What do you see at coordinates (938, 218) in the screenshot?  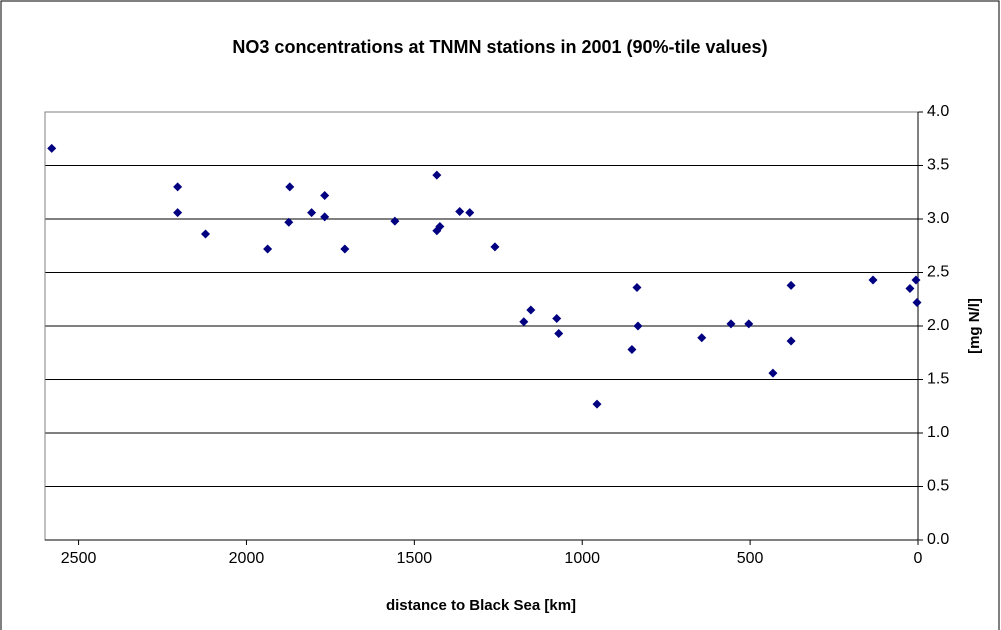 I see `y-tick-label: 3.0` at bounding box center [938, 218].